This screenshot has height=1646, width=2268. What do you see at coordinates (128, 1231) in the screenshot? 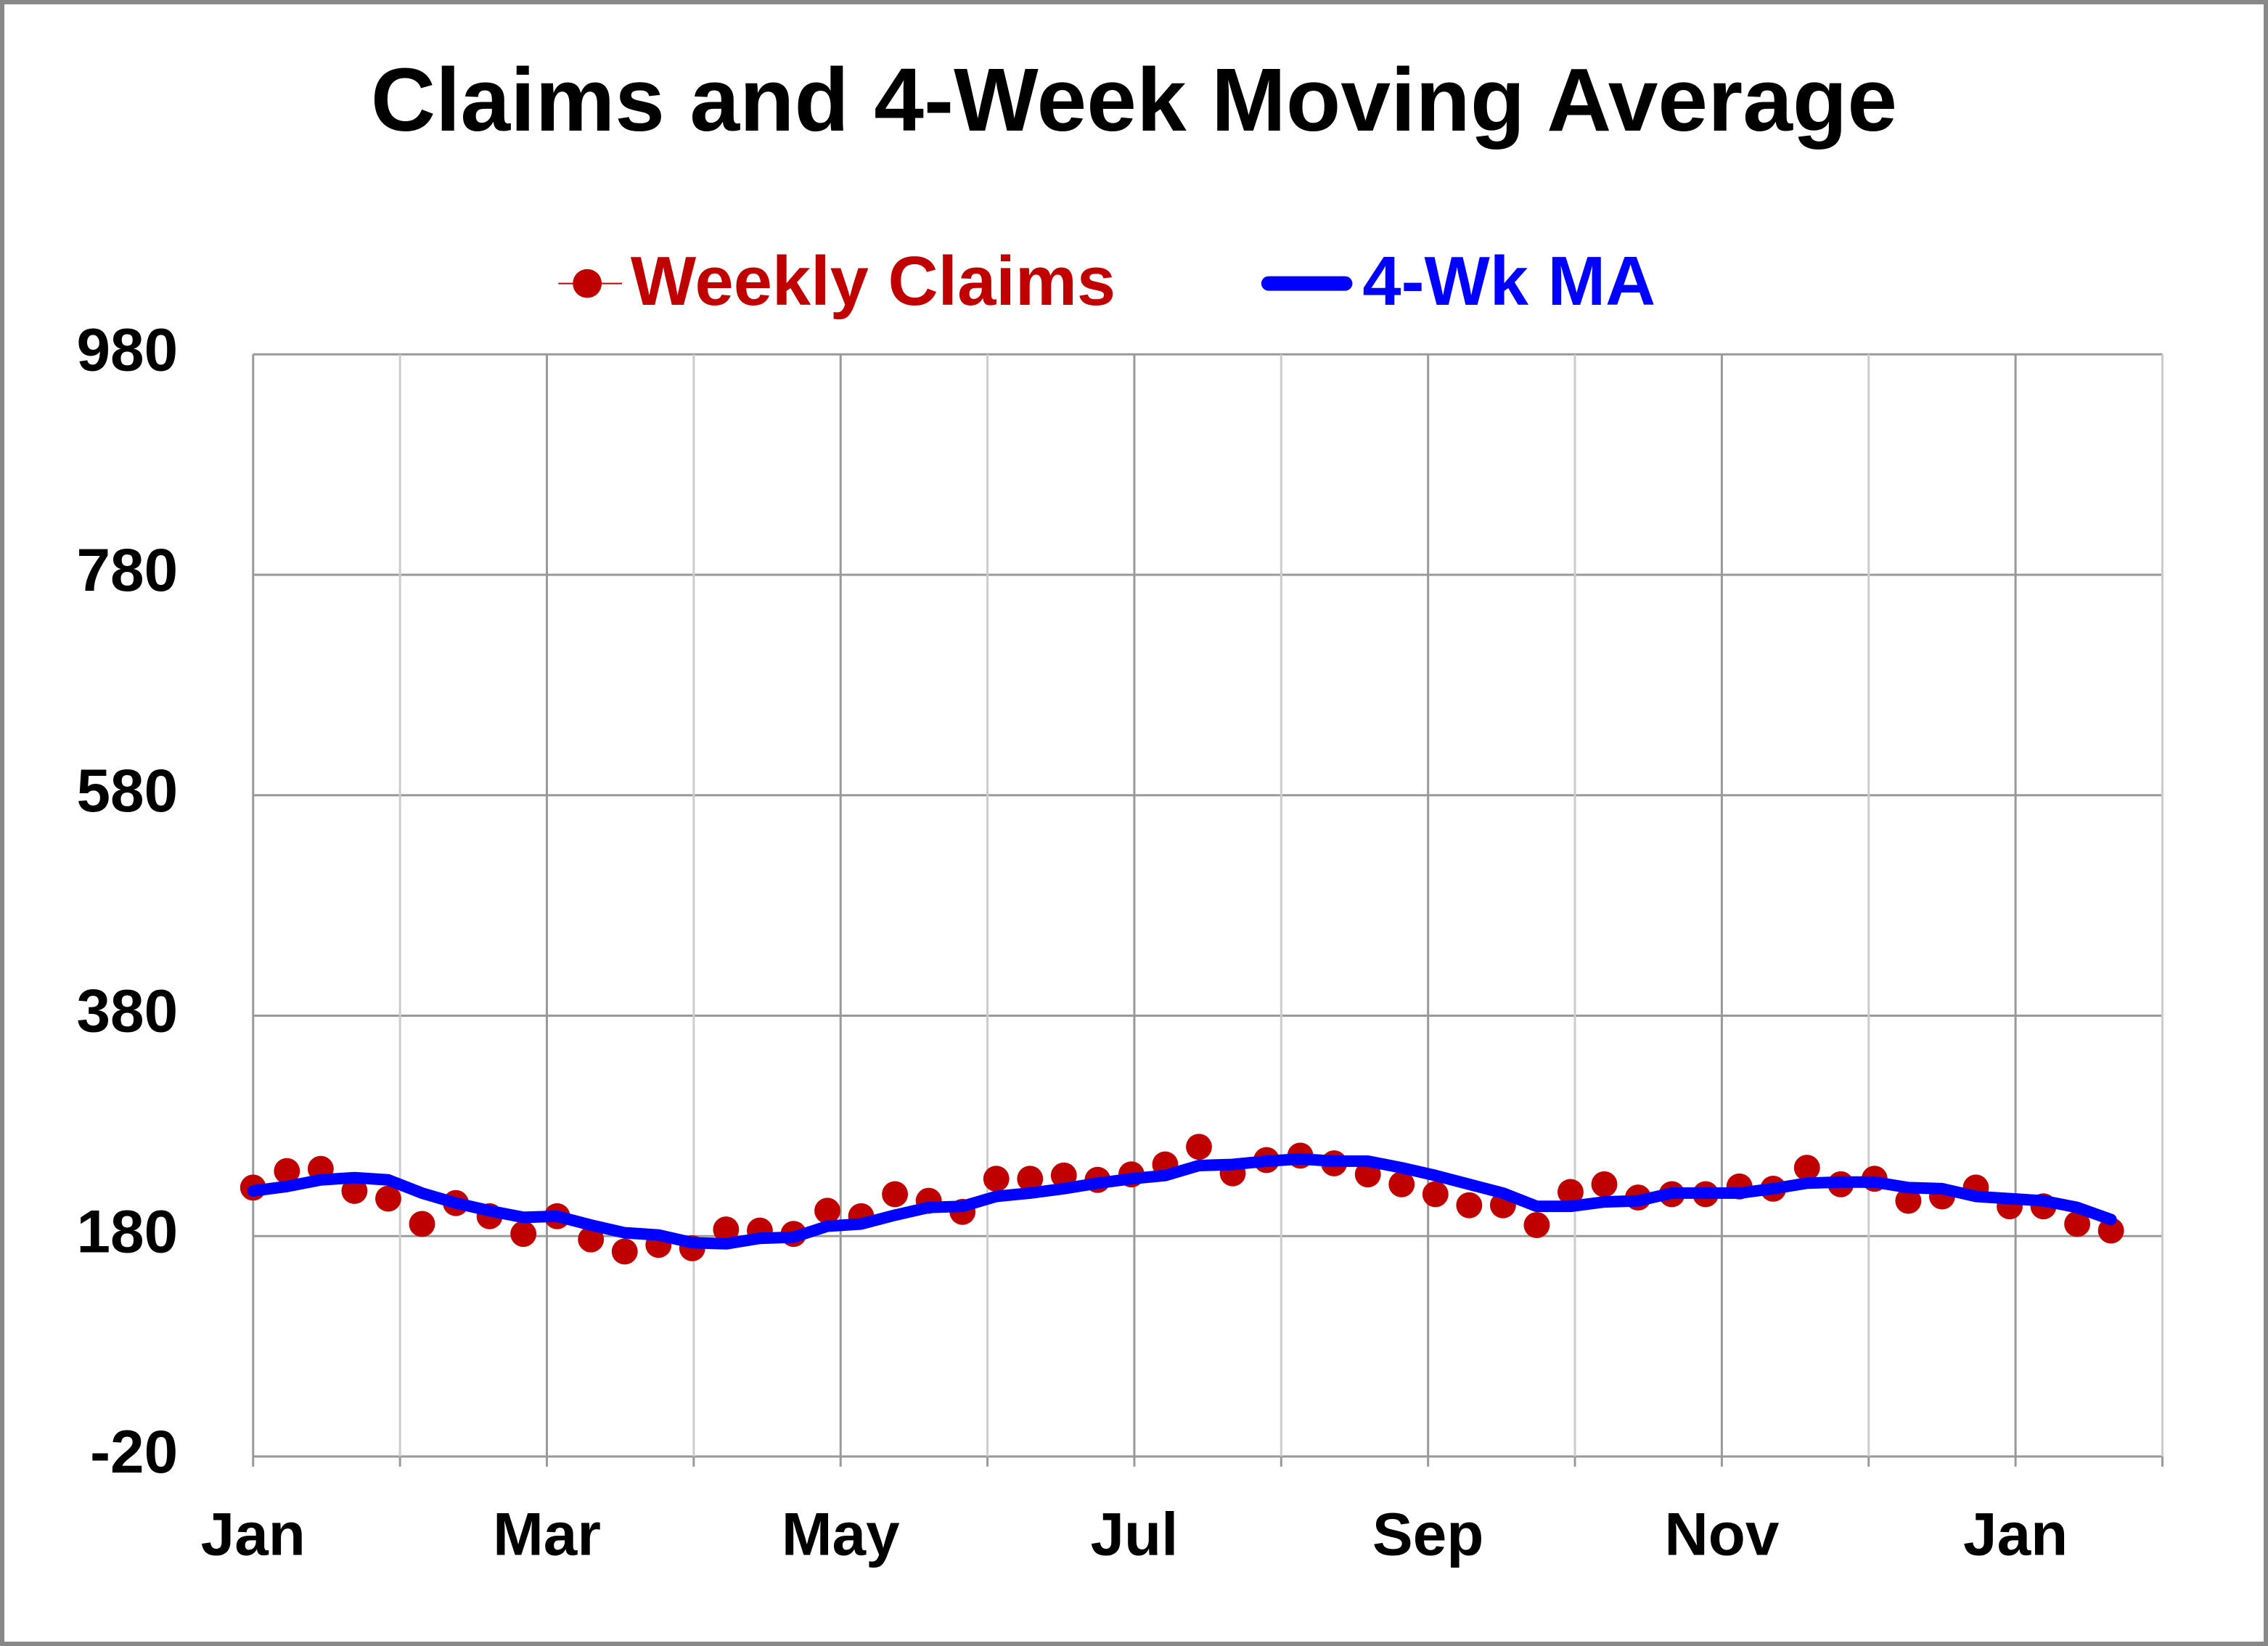
I see `y-tick-label: 180` at bounding box center [128, 1231].